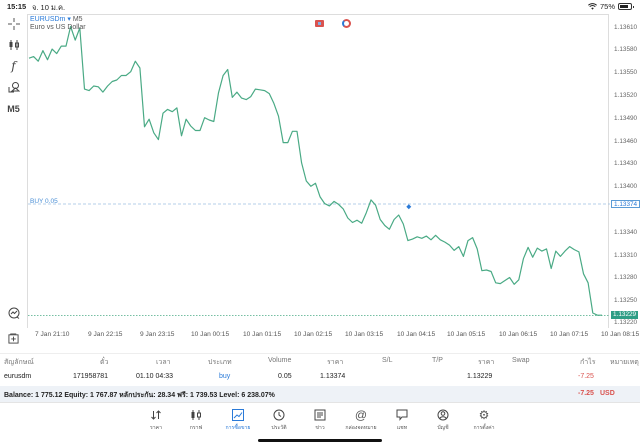 This screenshot has width=640, height=447. I want to click on home-indicator, so click(320, 440).